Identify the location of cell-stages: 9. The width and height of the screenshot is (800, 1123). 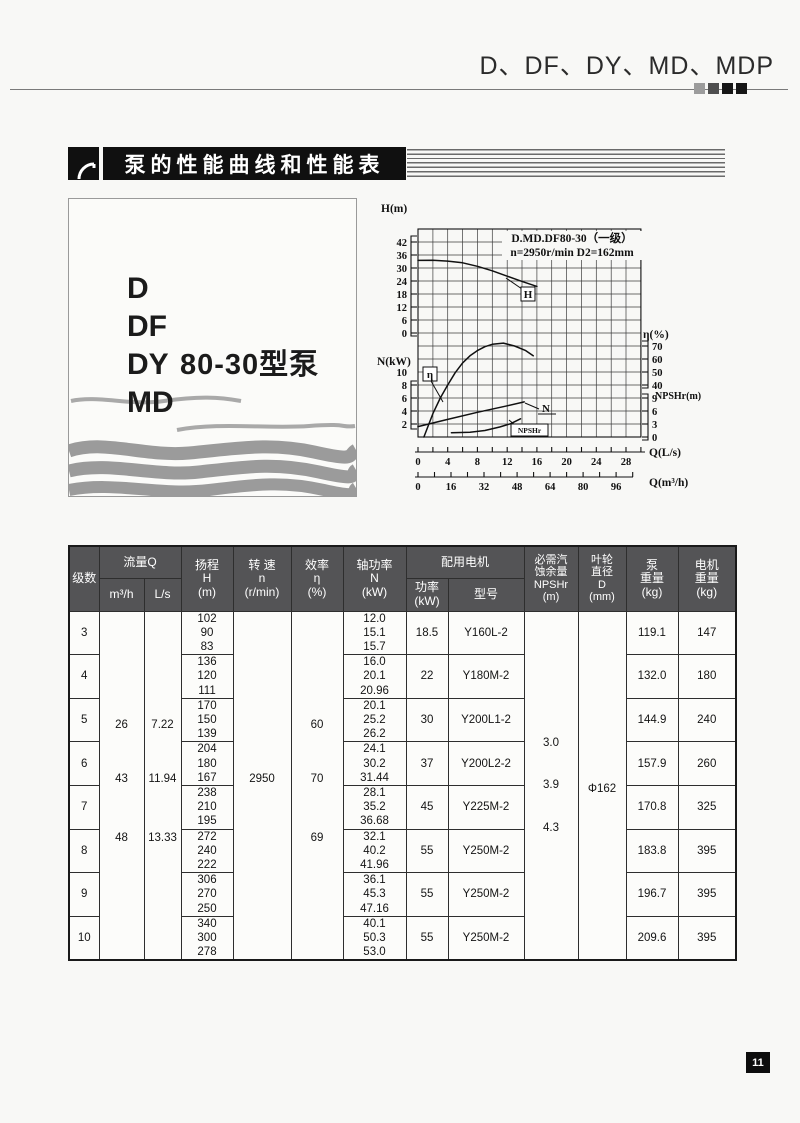
(84, 894).